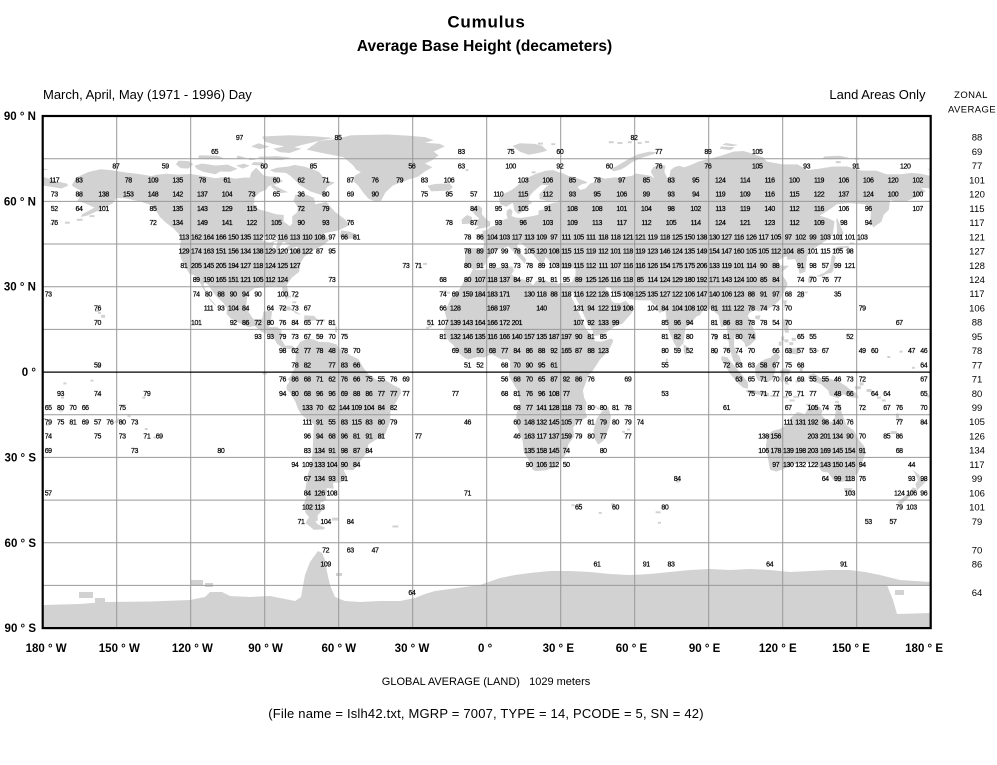 Image resolution: width=997 pixels, height=765 pixels. What do you see at coordinates (566, 237) in the screenshot?
I see `svg-text: 111` at bounding box center [566, 237].